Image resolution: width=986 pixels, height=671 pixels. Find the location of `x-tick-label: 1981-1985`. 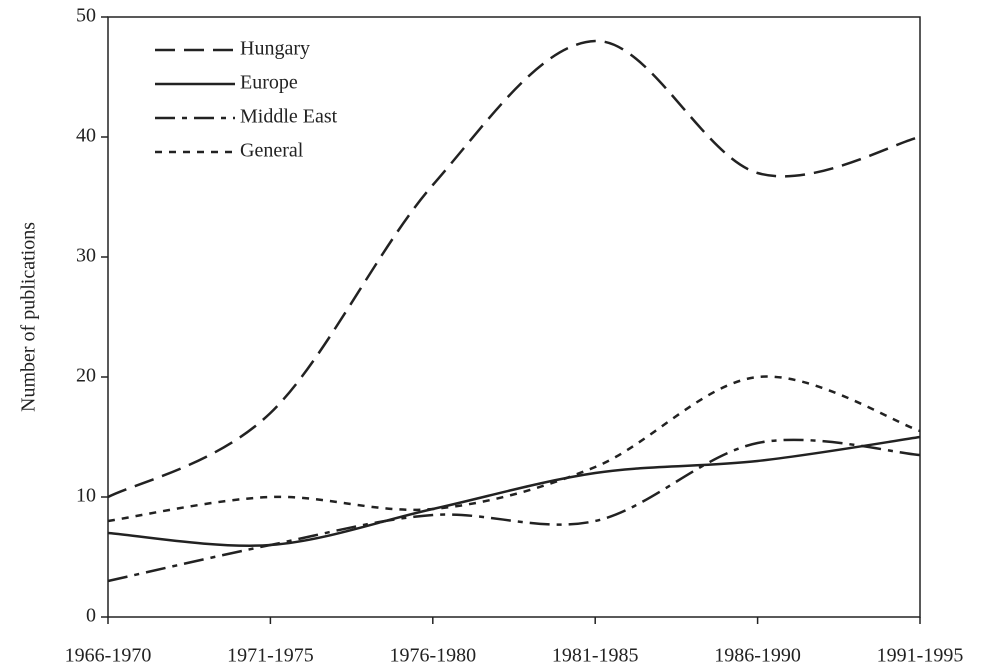

x-tick-label: 1981-1985 is located at coordinates (595, 656).